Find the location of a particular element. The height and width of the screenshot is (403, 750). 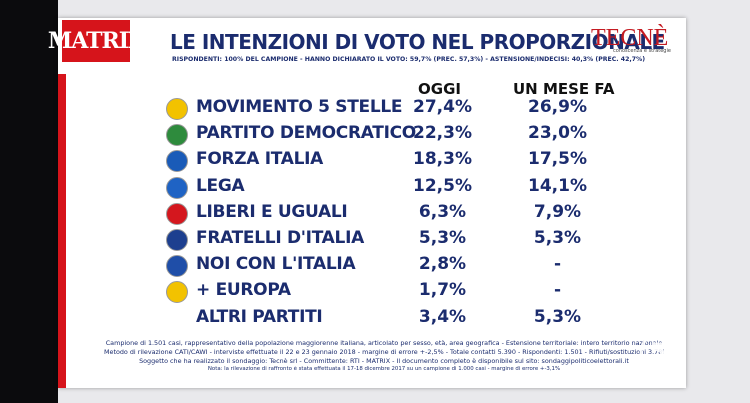

tecne-pollster-logo: TECNÈ conoscenza e strategie is located at coordinates (628, 41).